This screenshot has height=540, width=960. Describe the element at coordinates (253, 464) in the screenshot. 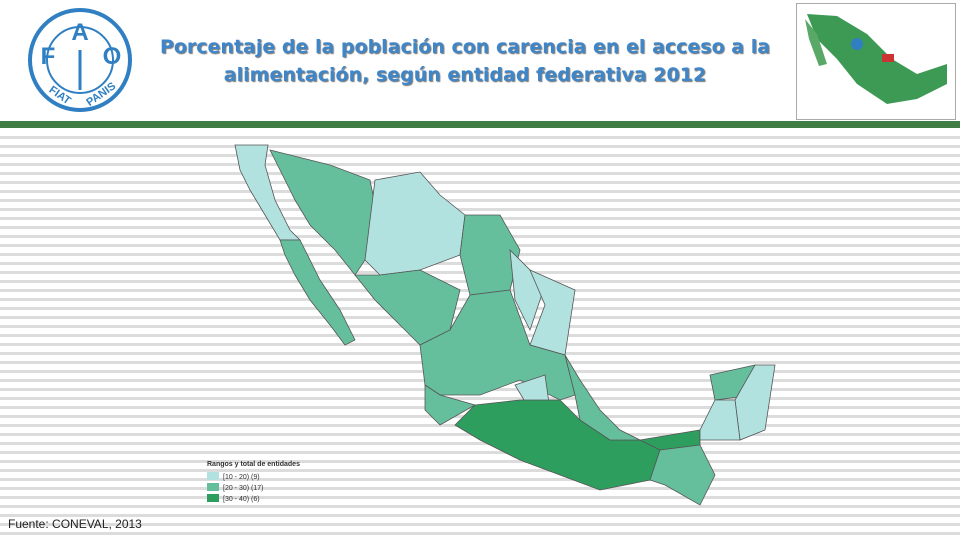

I see `legend-title: Rangos y total de entidades` at that location.